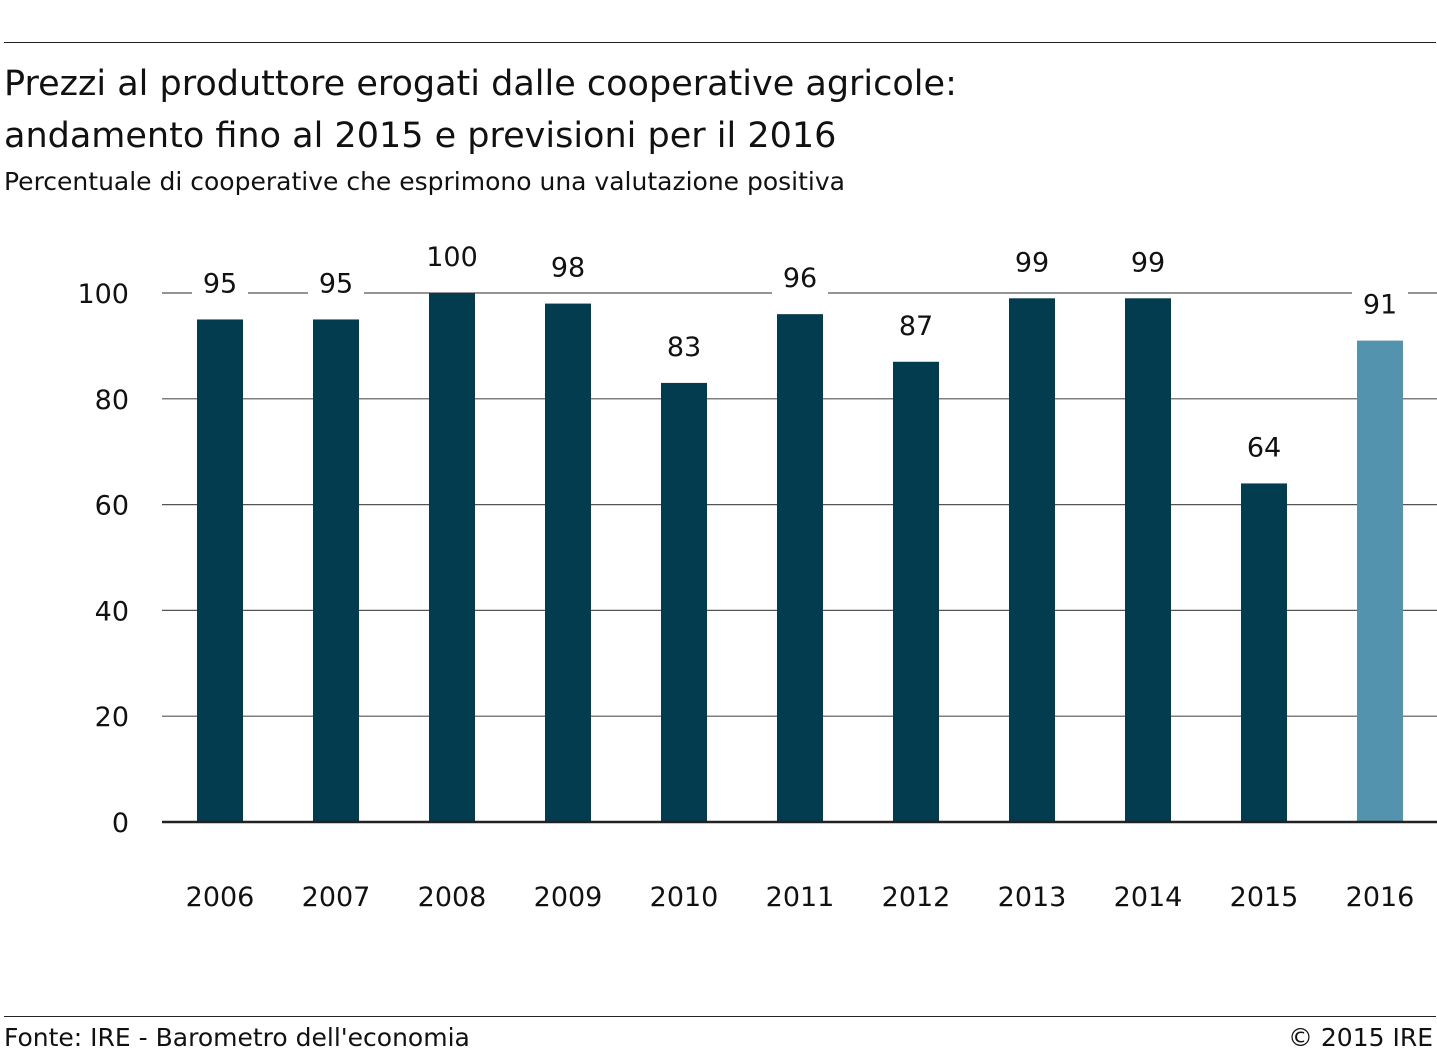  Describe the element at coordinates (220, 897) in the screenshot. I see `x-tick-label-2006: 2006` at that location.